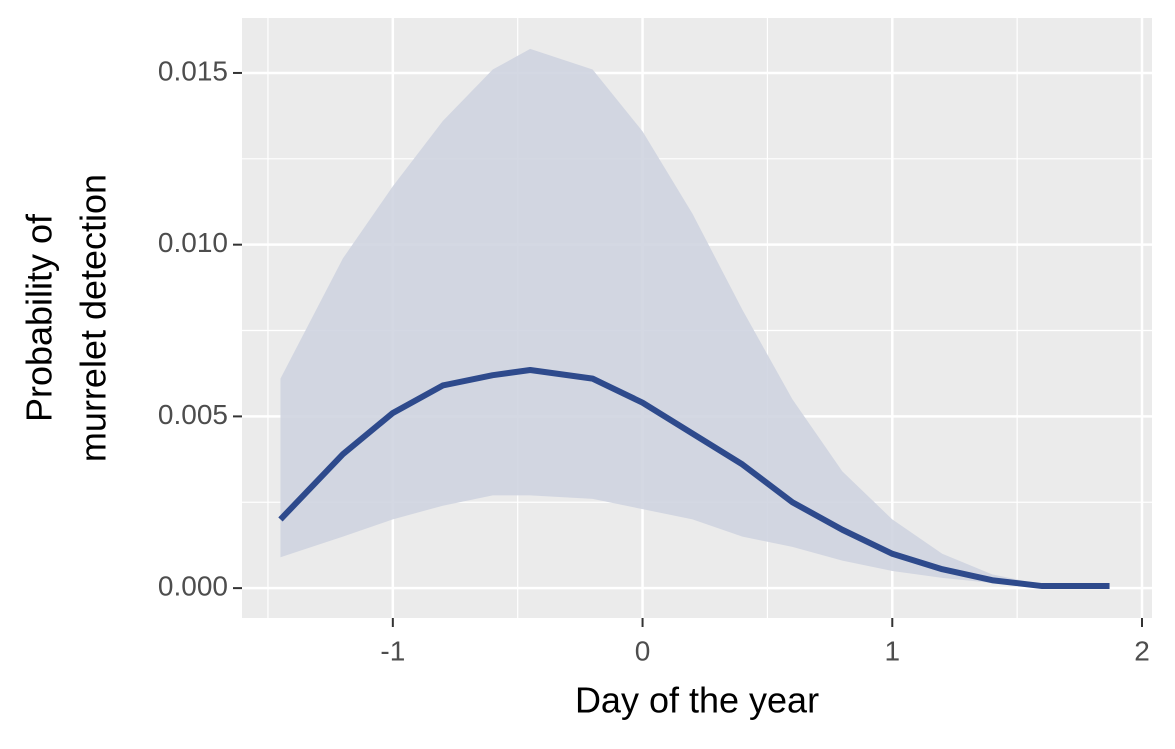  Describe the element at coordinates (1142, 650) in the screenshot. I see `x-tick-label: 2` at that location.